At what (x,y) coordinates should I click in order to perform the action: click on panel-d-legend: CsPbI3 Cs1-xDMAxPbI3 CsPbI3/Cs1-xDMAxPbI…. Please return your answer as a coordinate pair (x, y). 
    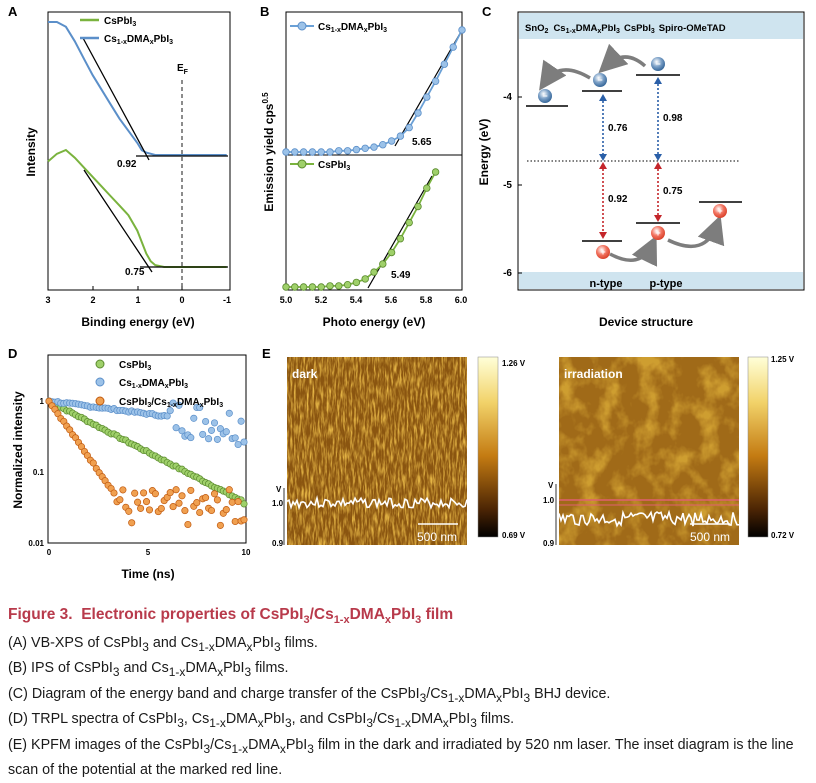
    Looking at the image, I should click on (159, 384).